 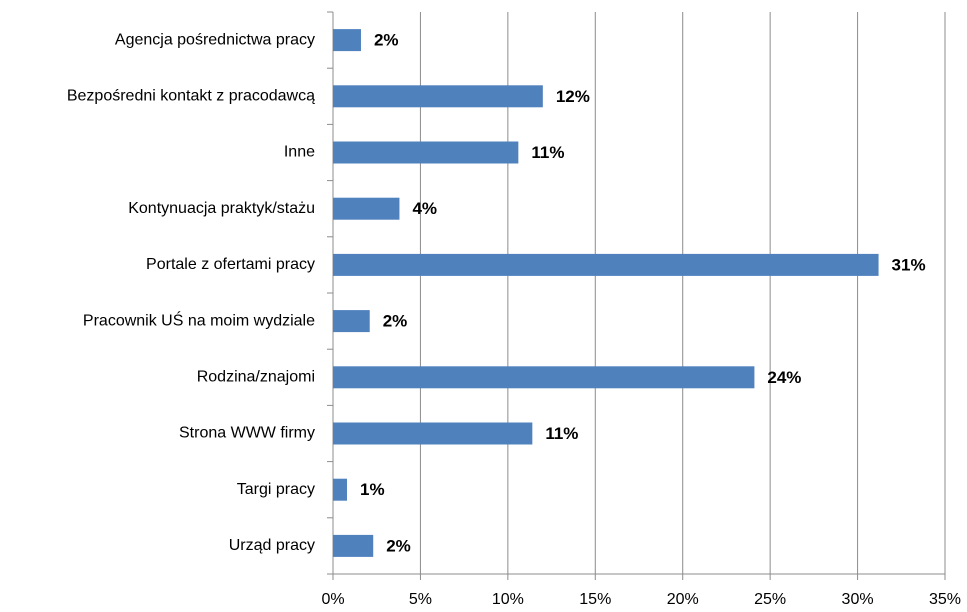 What do you see at coordinates (272, 545) in the screenshot?
I see `y-tick-label: Urząd pracy` at bounding box center [272, 545].